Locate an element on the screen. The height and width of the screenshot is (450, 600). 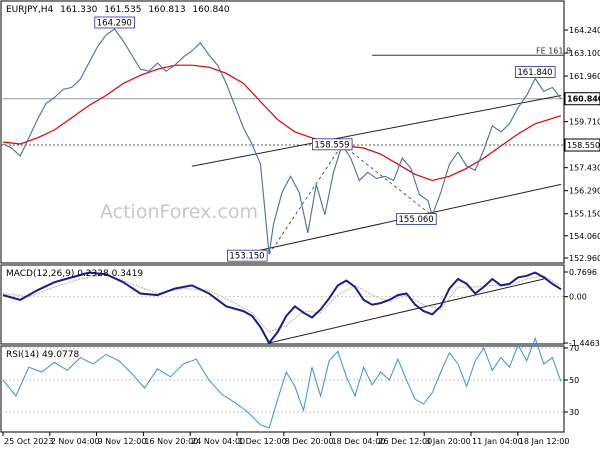
rsi-y-label-0: 70 is located at coordinates (574, 348).